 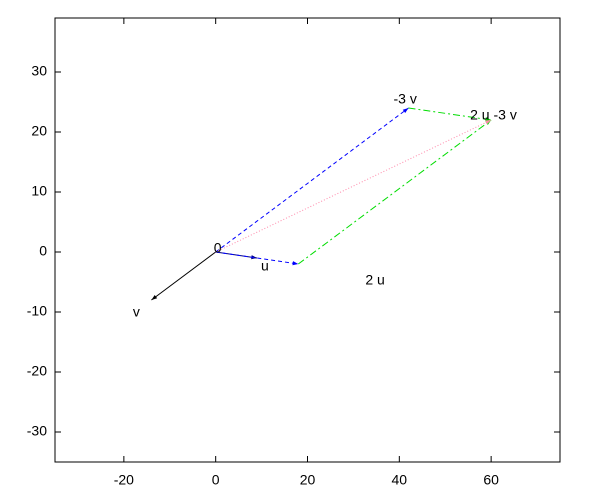 What do you see at coordinates (39, 131) in the screenshot?
I see `y-tick-label: 20` at bounding box center [39, 131].